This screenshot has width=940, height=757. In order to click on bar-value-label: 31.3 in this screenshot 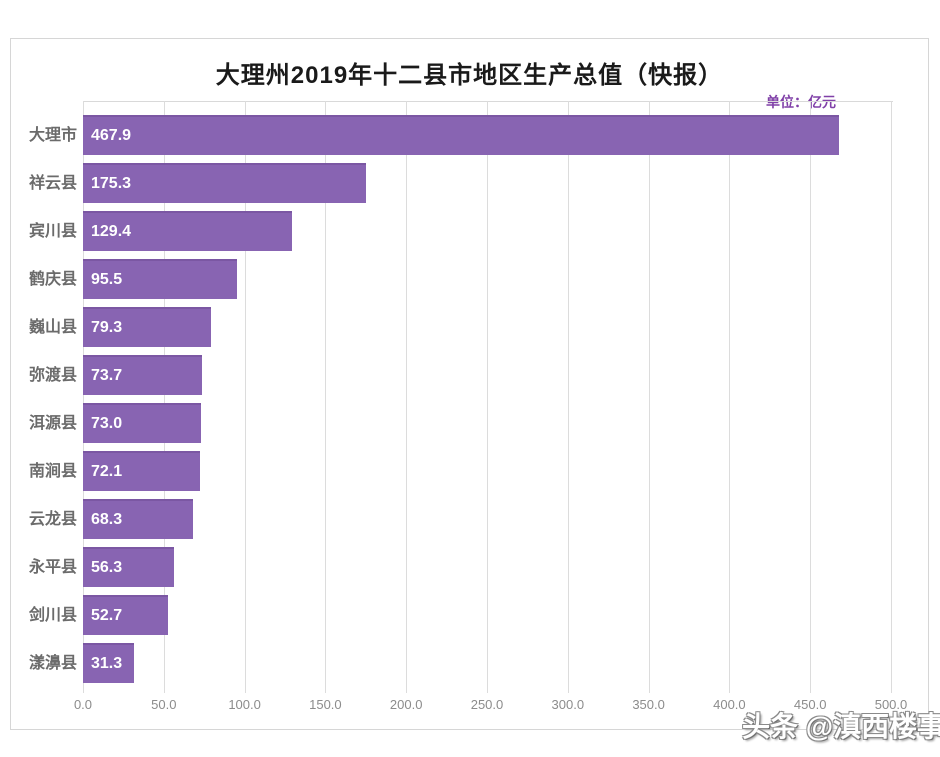, I will do `click(107, 663)`.